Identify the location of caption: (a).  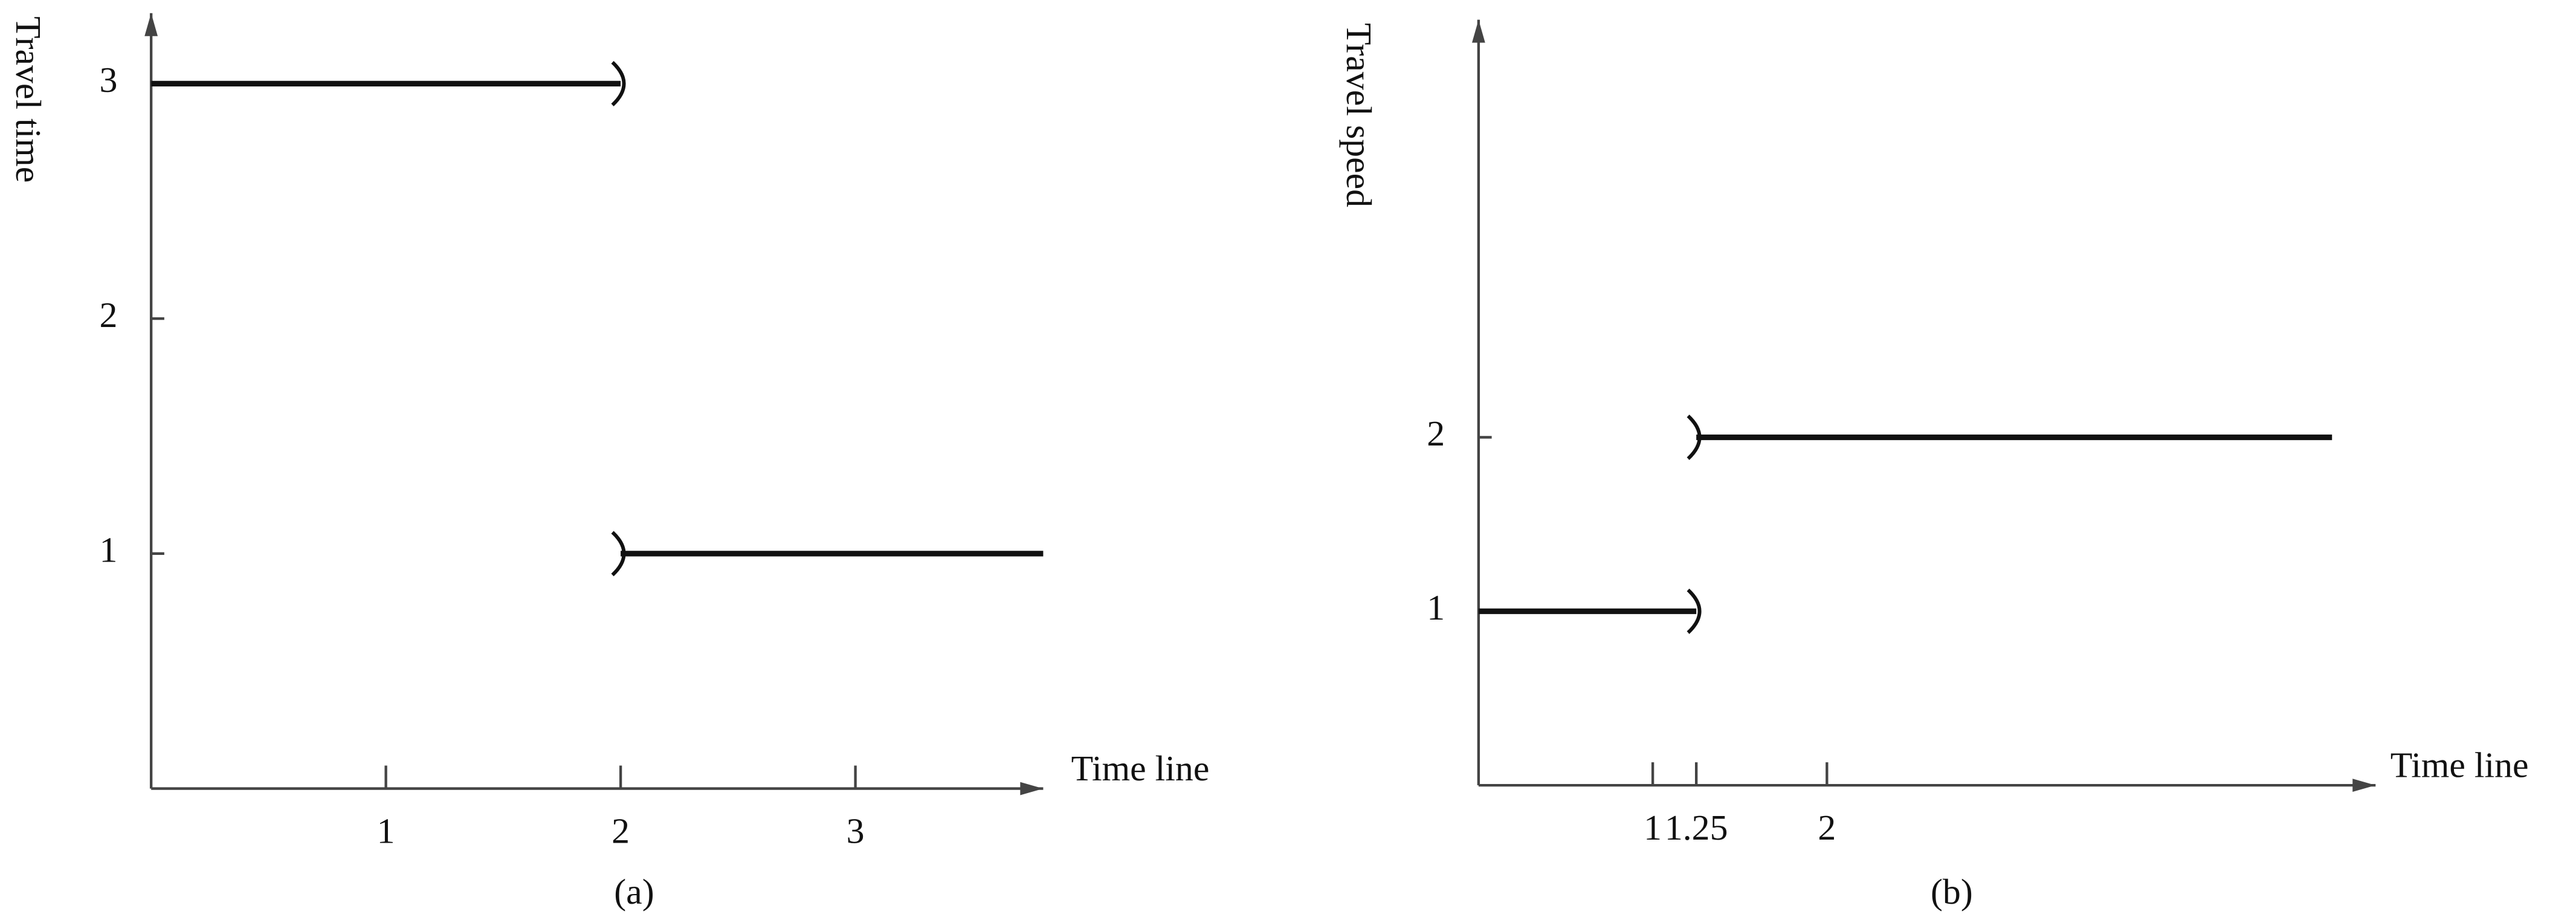
(634, 892).